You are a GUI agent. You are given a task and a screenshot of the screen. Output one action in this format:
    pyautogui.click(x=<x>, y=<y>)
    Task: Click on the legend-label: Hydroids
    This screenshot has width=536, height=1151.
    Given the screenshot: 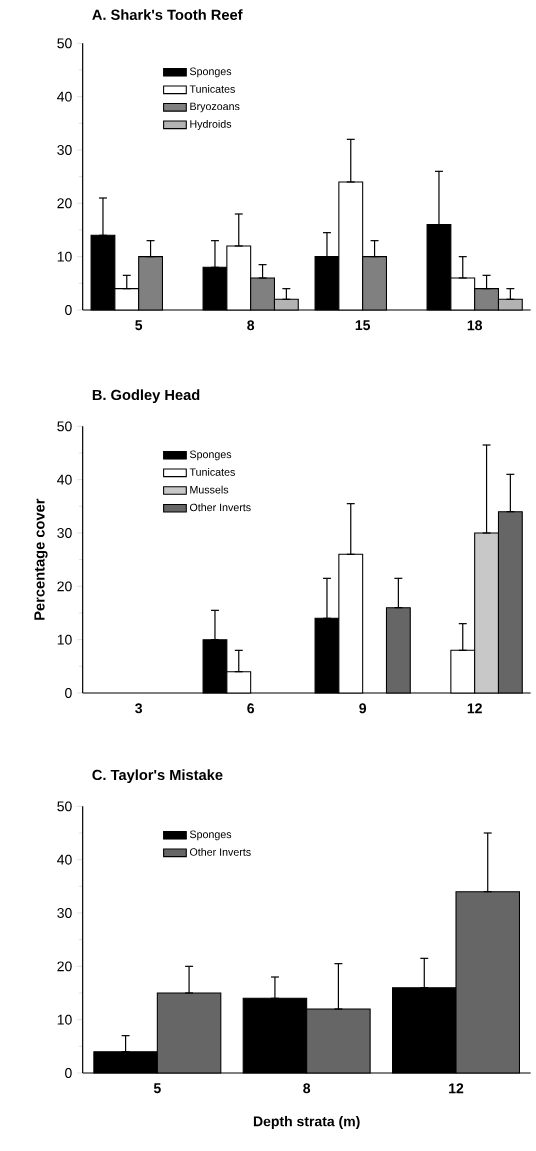 What is the action you would take?
    pyautogui.click(x=211, y=124)
    